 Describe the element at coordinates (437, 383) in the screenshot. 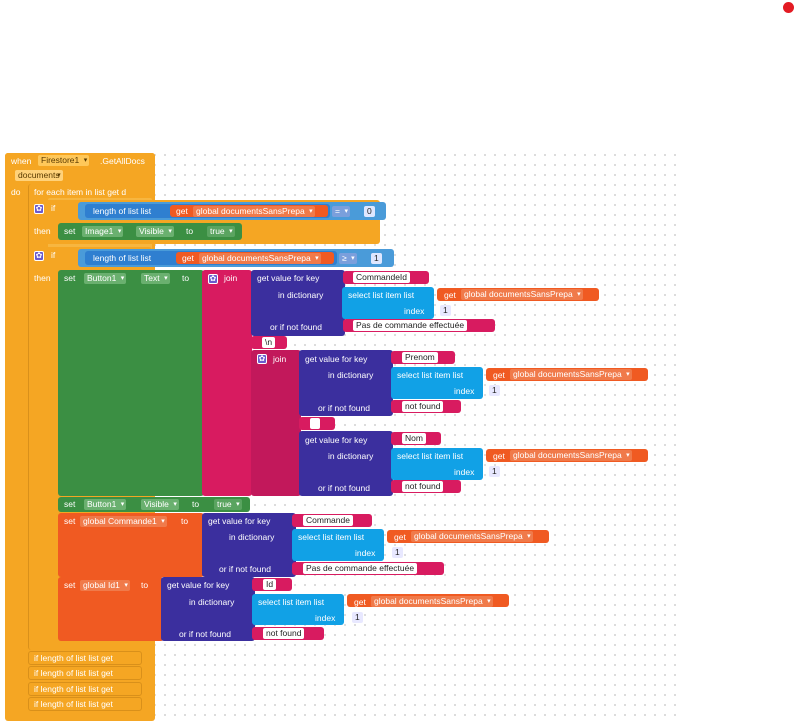

I see `k2-select-list-item` at that location.